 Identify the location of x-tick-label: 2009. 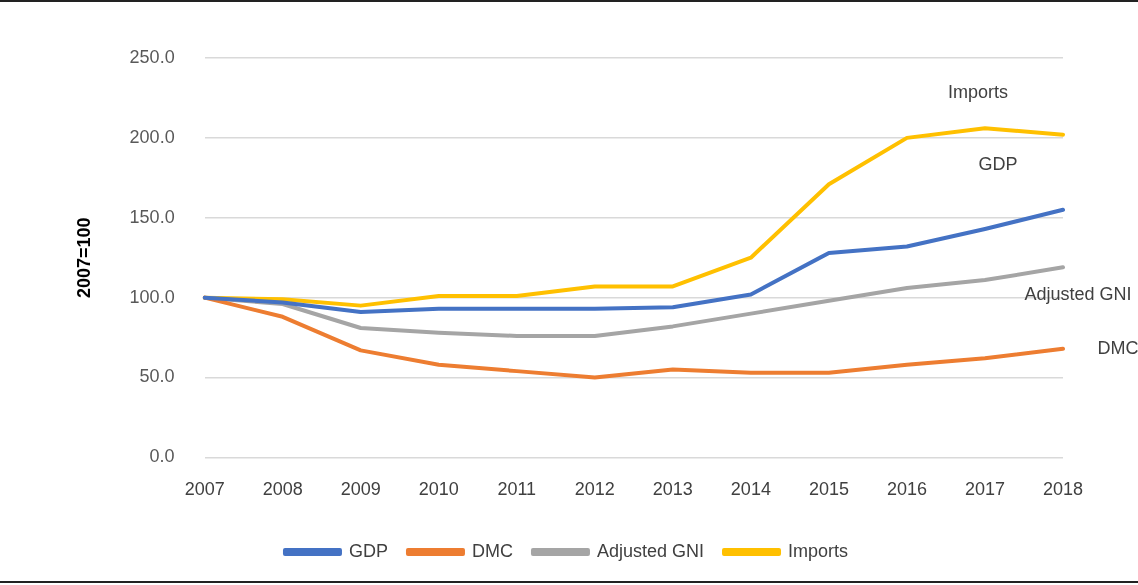
(360, 489).